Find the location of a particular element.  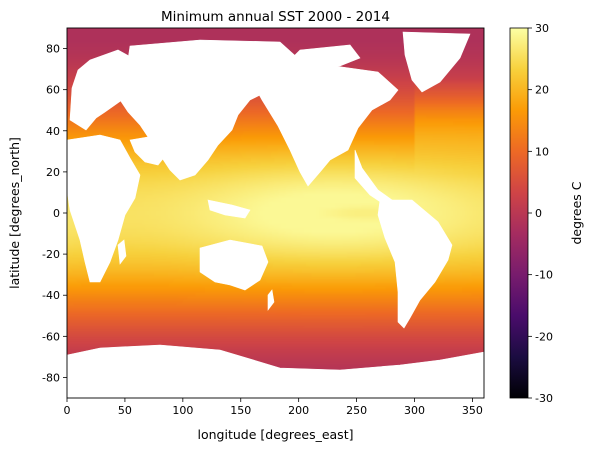

x-axis-label: longitude [degrees_east] is located at coordinates (276, 434).